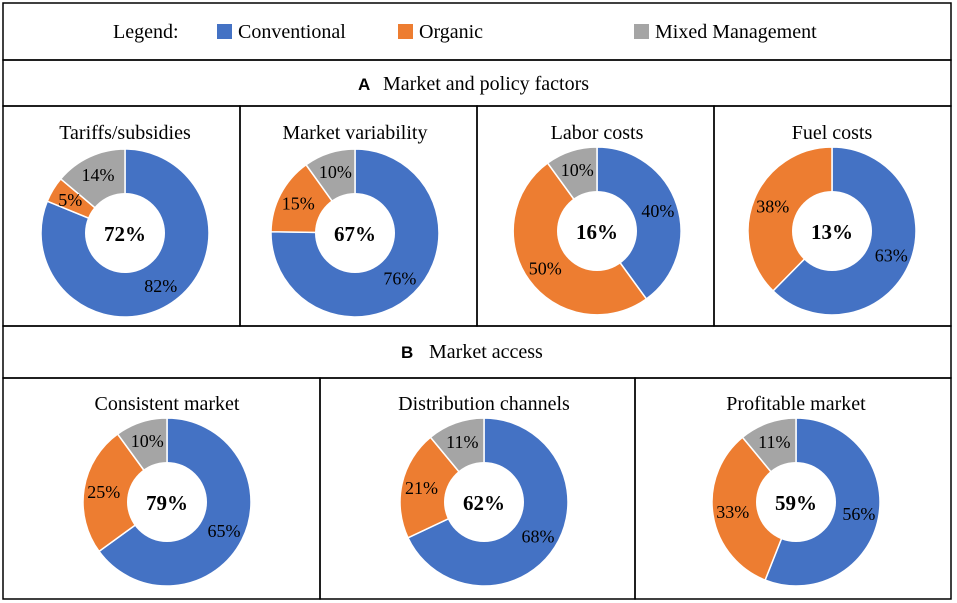 The height and width of the screenshot is (603, 957). Describe the element at coordinates (407, 352) in the screenshot. I see `section-b-letter: B` at that location.